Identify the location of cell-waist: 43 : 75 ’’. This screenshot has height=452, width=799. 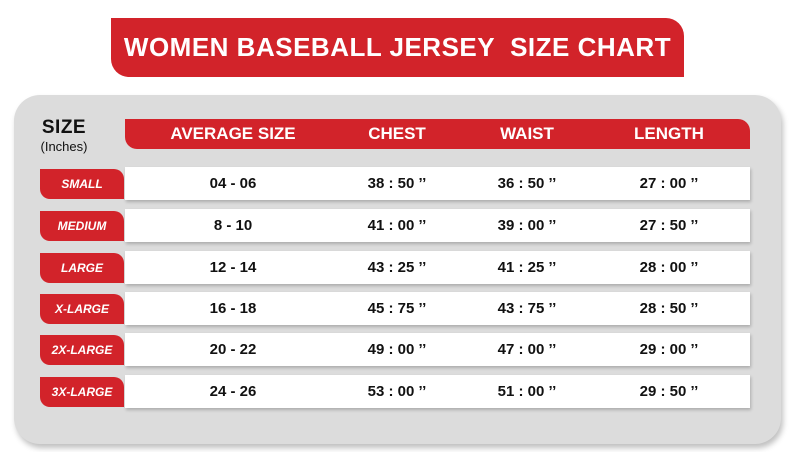
(527, 308).